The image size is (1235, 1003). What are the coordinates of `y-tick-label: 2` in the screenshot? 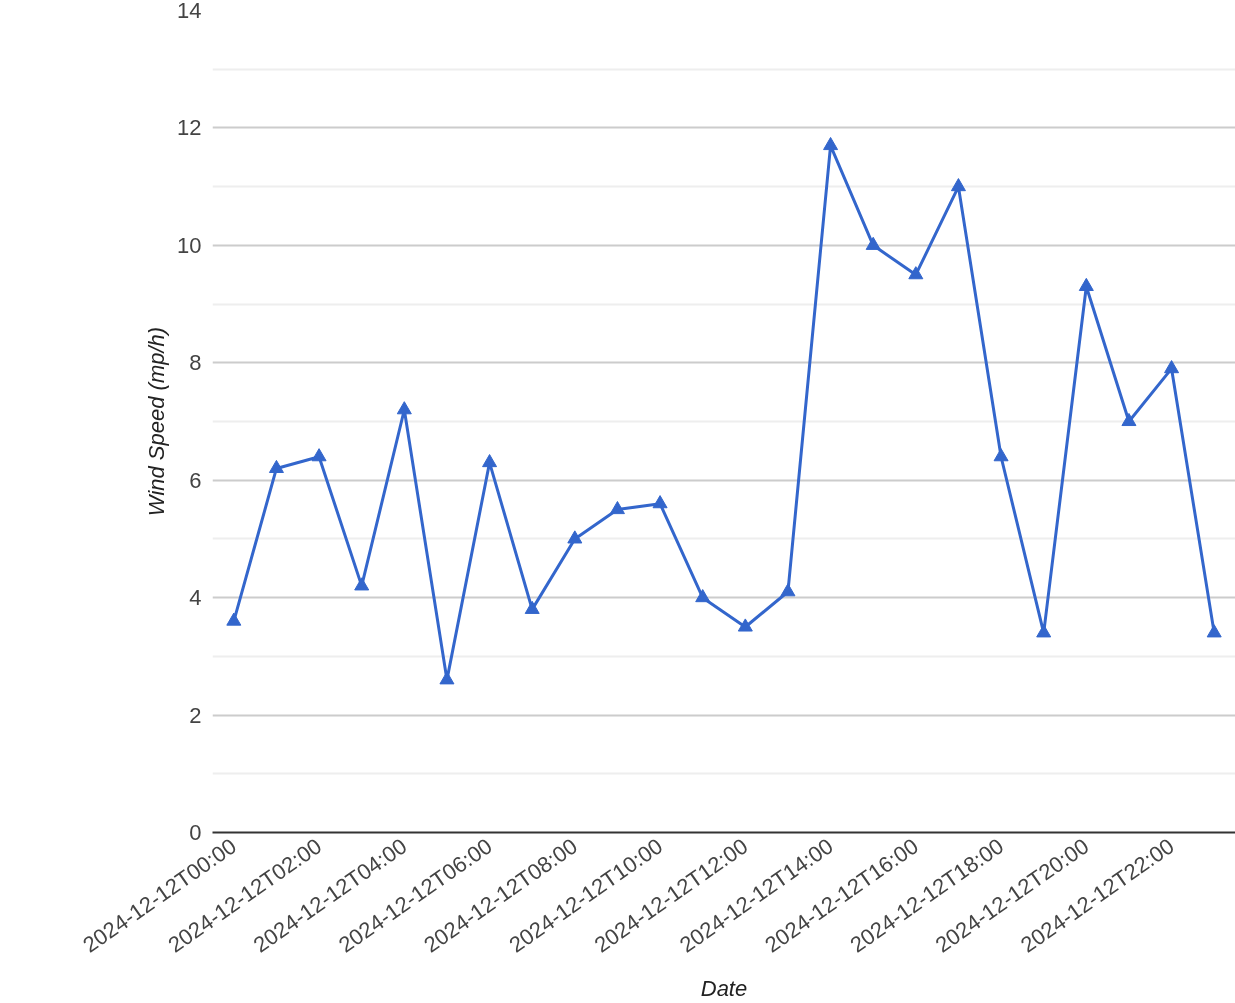 It's located at (195, 715).